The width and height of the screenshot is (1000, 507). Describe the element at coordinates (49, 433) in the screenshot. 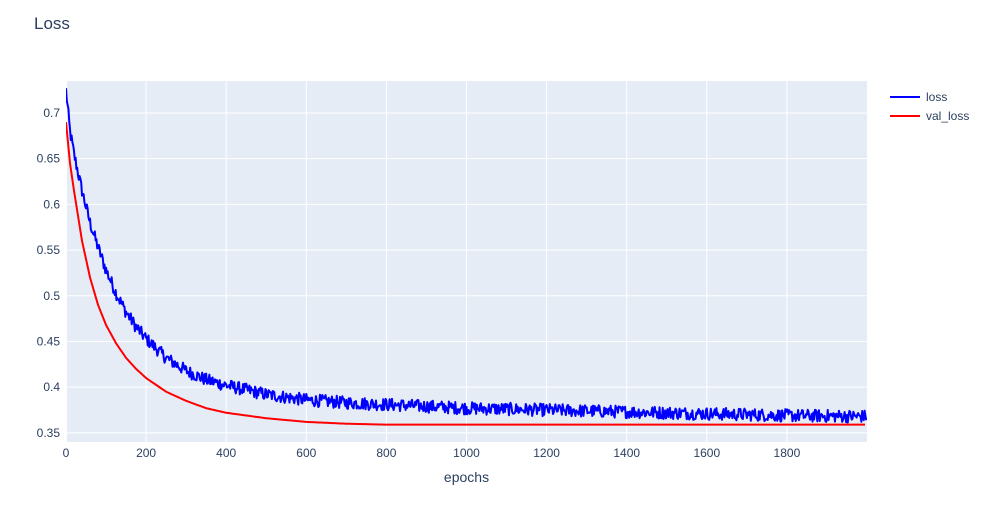

I see `y-tick-label: 0.35` at that location.